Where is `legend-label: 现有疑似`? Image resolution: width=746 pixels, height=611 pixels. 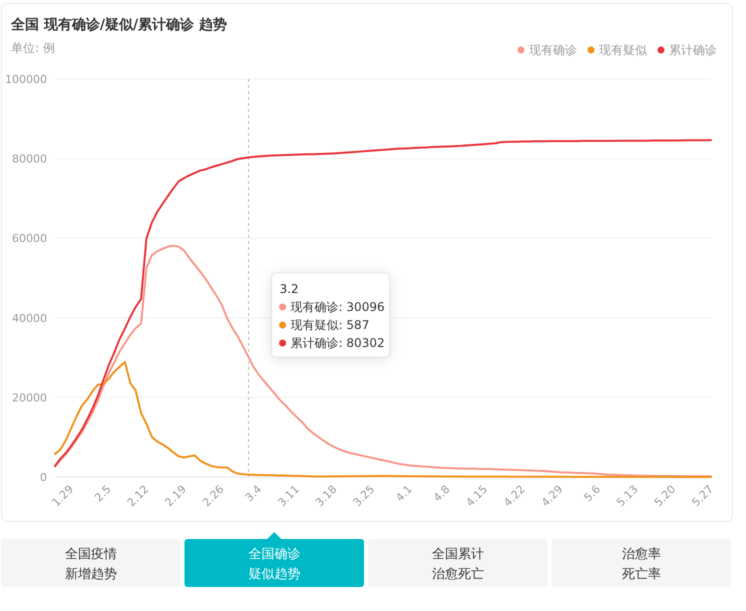 legend-label: 现有疑似 is located at coordinates (623, 50).